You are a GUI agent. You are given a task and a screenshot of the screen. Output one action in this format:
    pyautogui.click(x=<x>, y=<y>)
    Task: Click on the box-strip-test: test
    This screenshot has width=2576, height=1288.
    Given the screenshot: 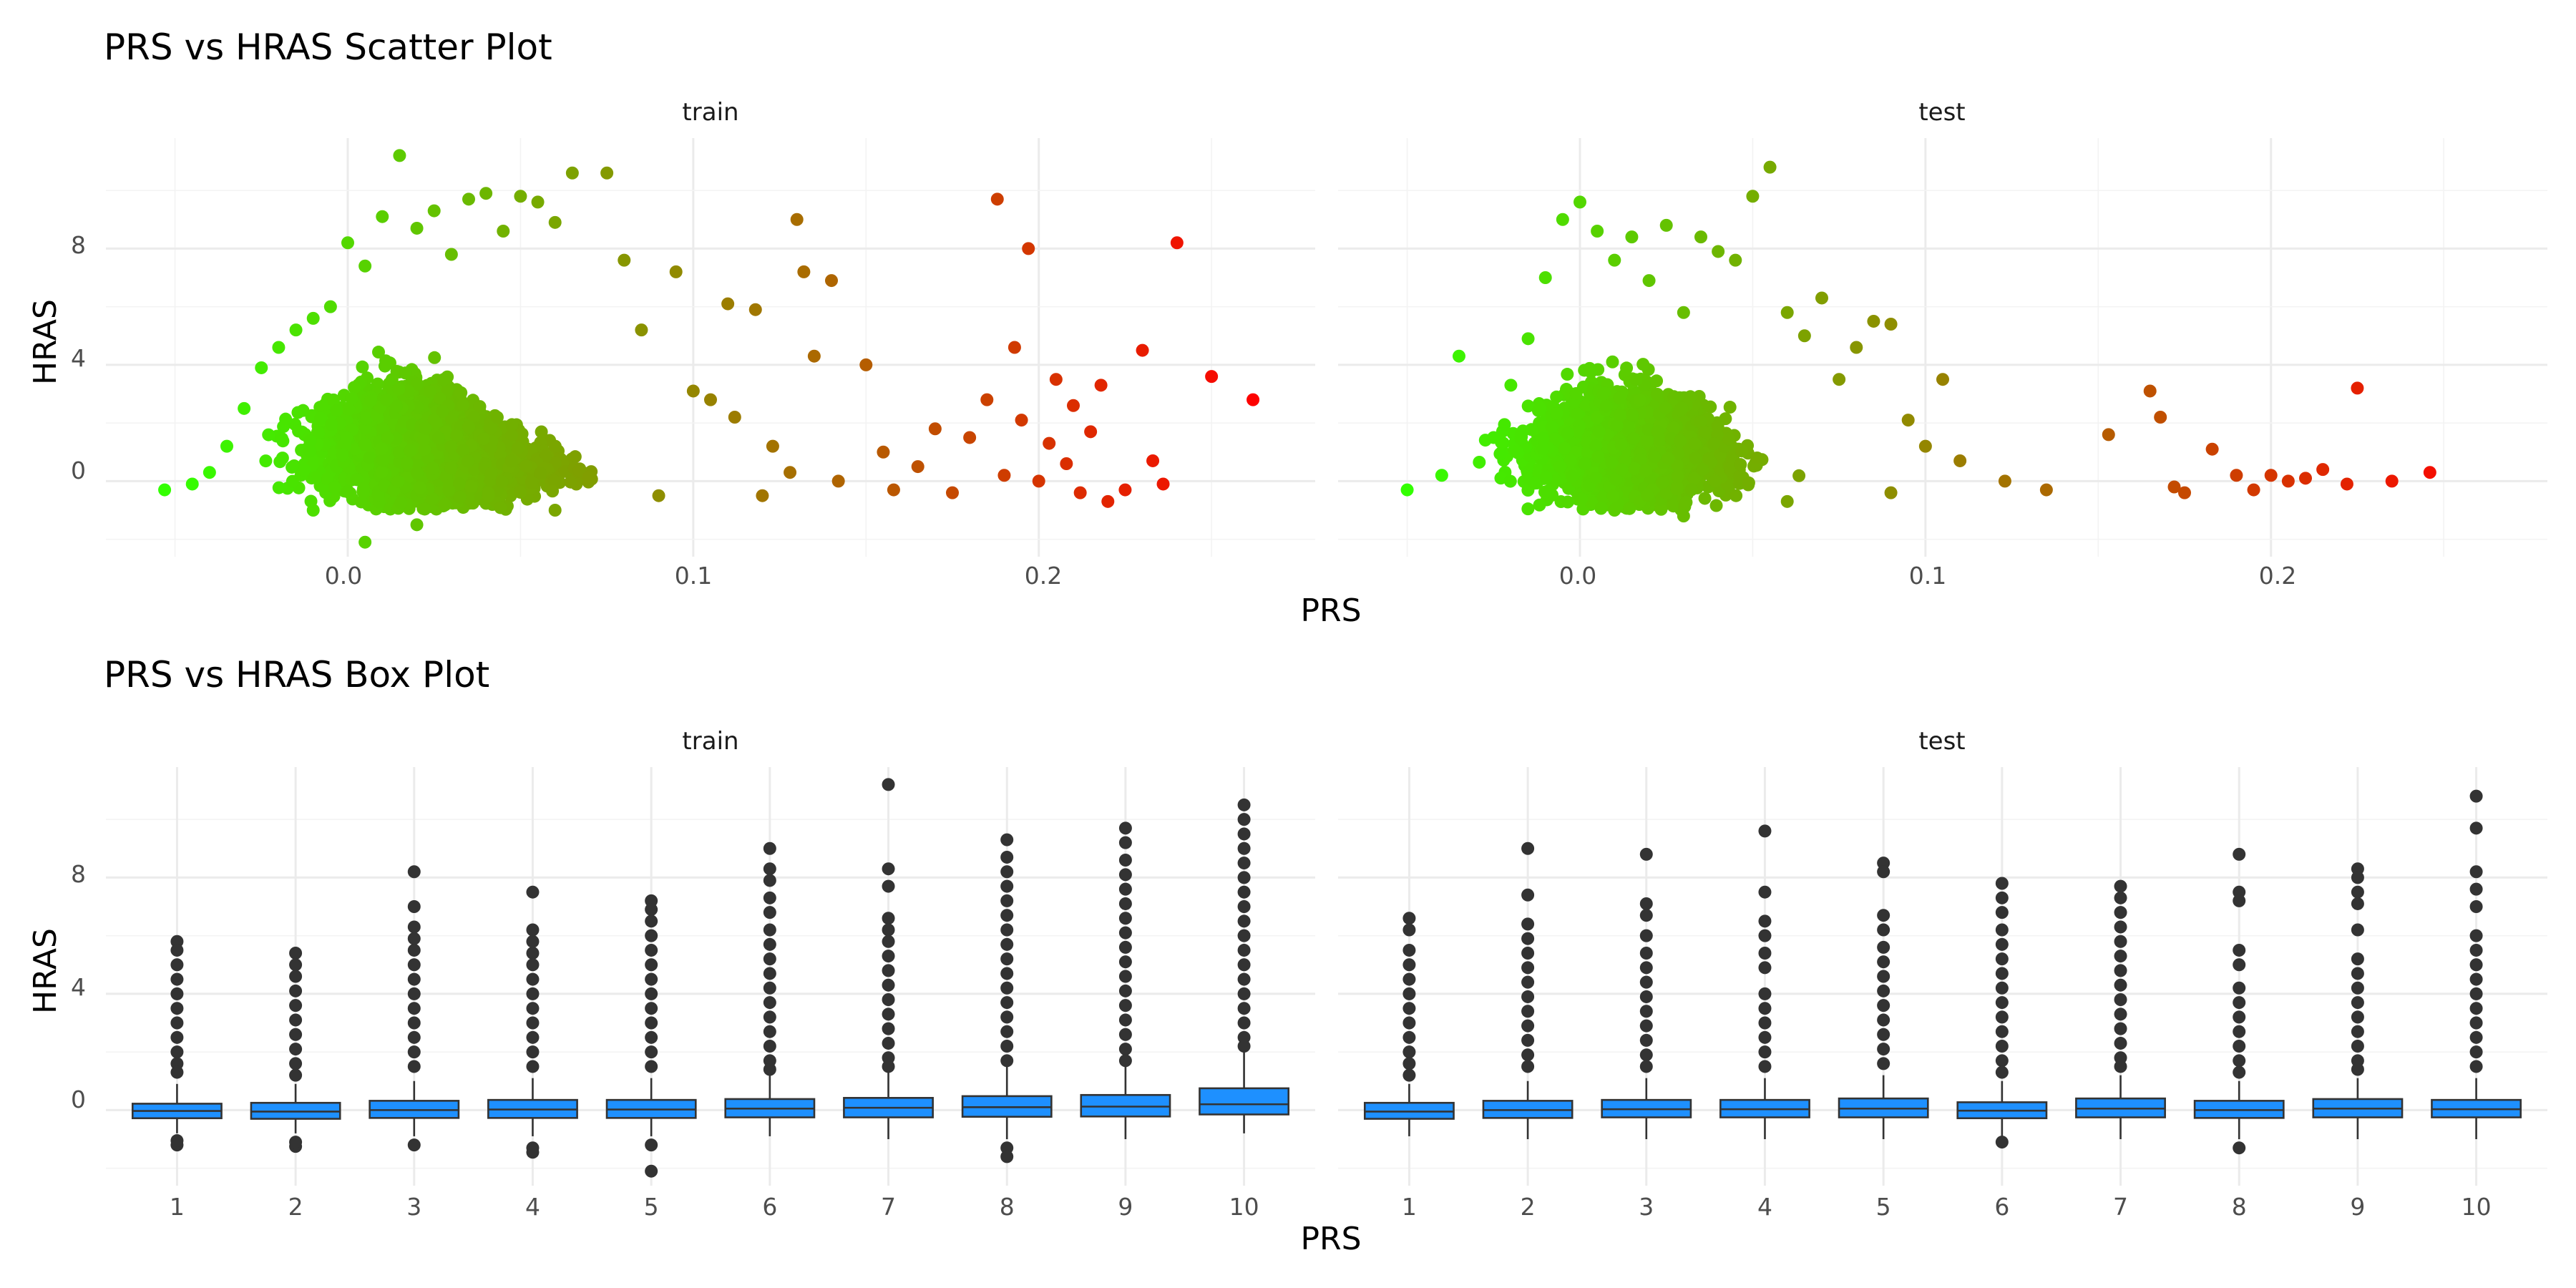 What is the action you would take?
    pyautogui.click(x=1941, y=741)
    